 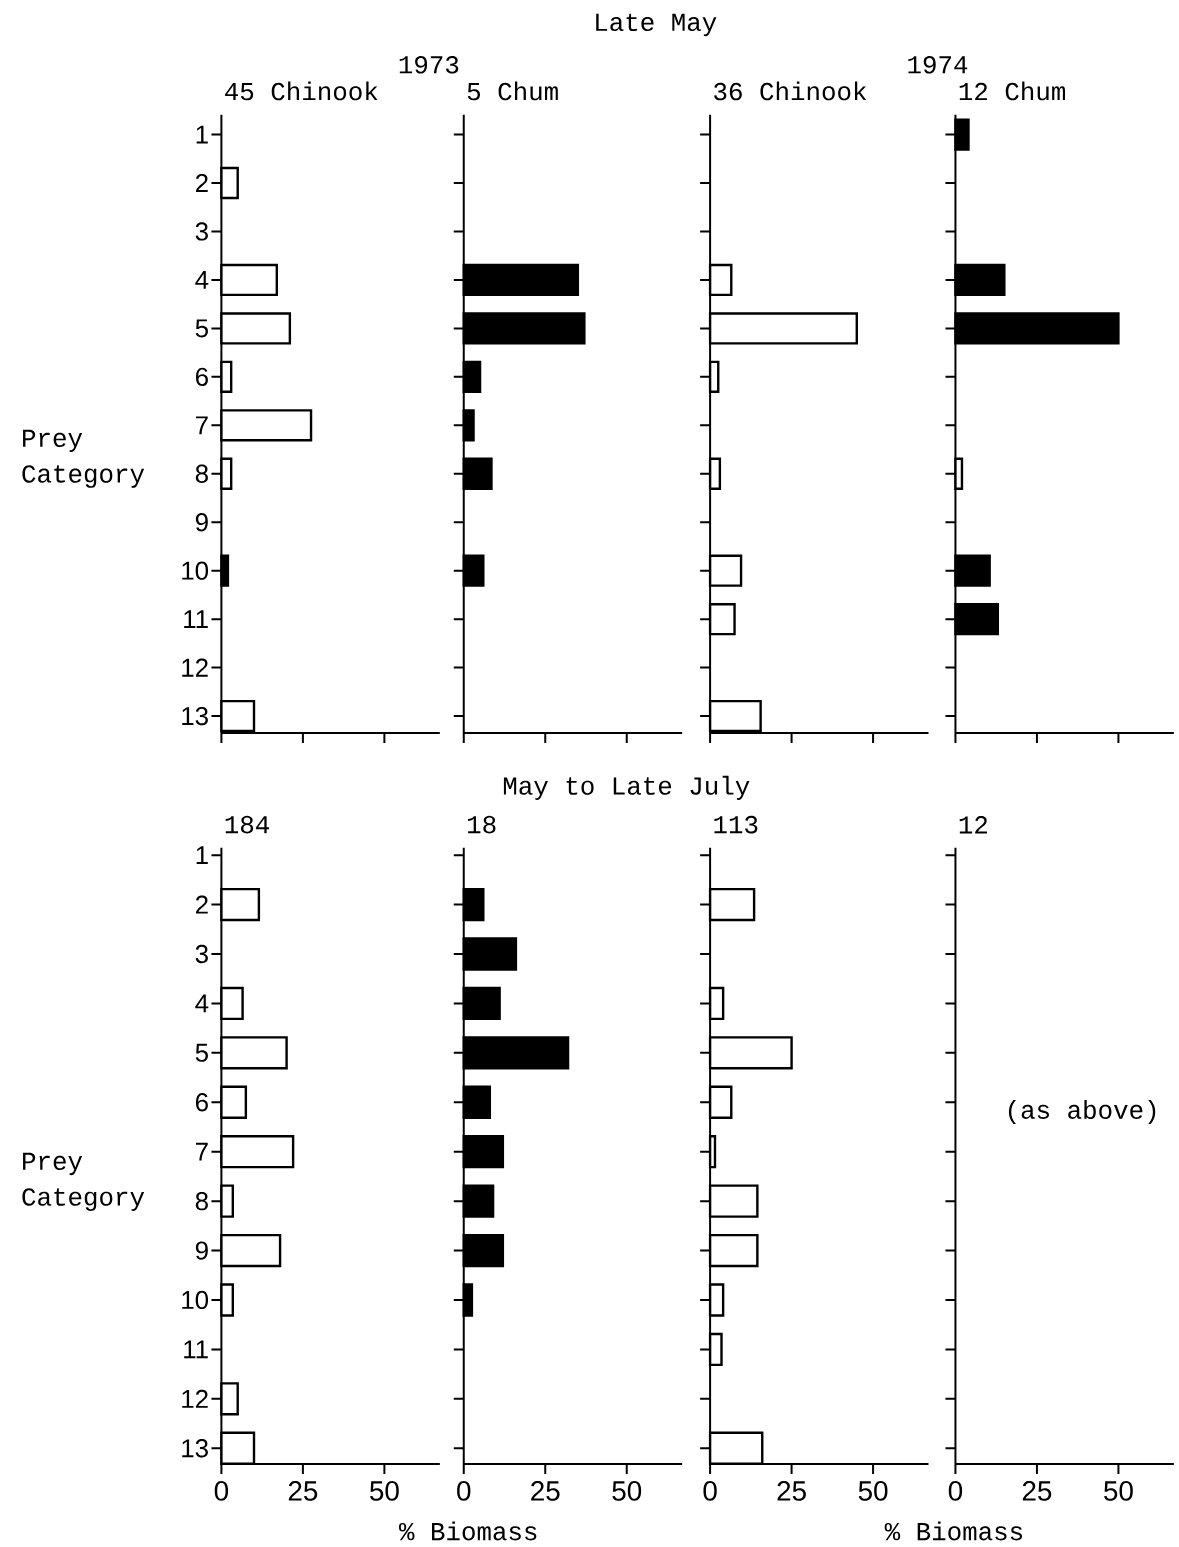 What do you see at coordinates (938, 65) in the screenshot?
I see `text: 1974` at bounding box center [938, 65].